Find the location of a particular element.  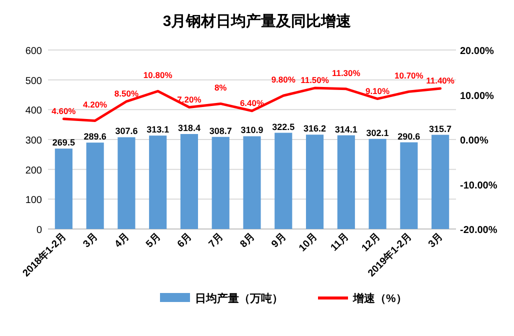

x-tick-label: 11月 is located at coordinates (340, 242).